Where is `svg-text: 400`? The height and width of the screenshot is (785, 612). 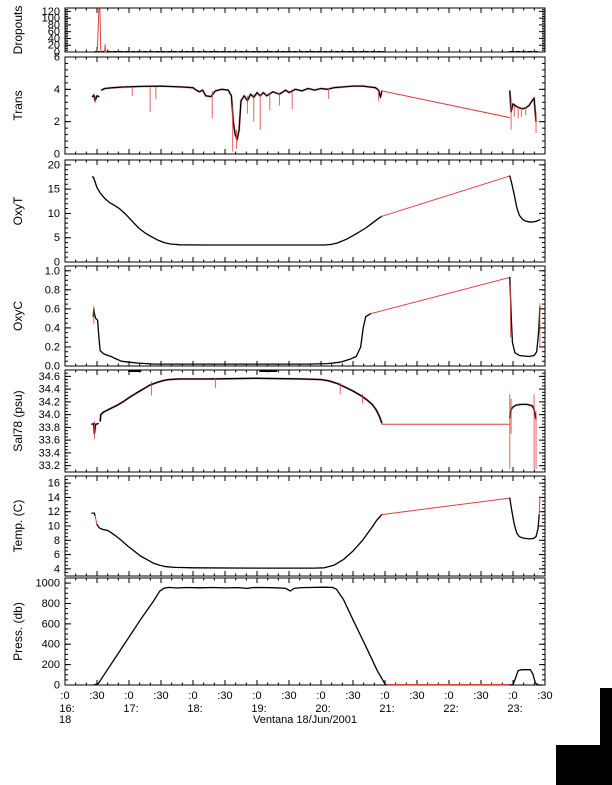
svg-text: 400 is located at coordinates (51, 645).